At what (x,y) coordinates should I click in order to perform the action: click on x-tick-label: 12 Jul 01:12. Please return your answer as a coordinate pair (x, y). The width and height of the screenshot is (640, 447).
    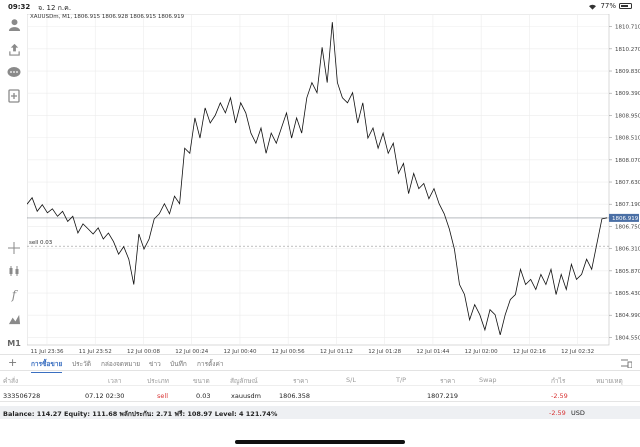
    Looking at the image, I should click on (336, 351).